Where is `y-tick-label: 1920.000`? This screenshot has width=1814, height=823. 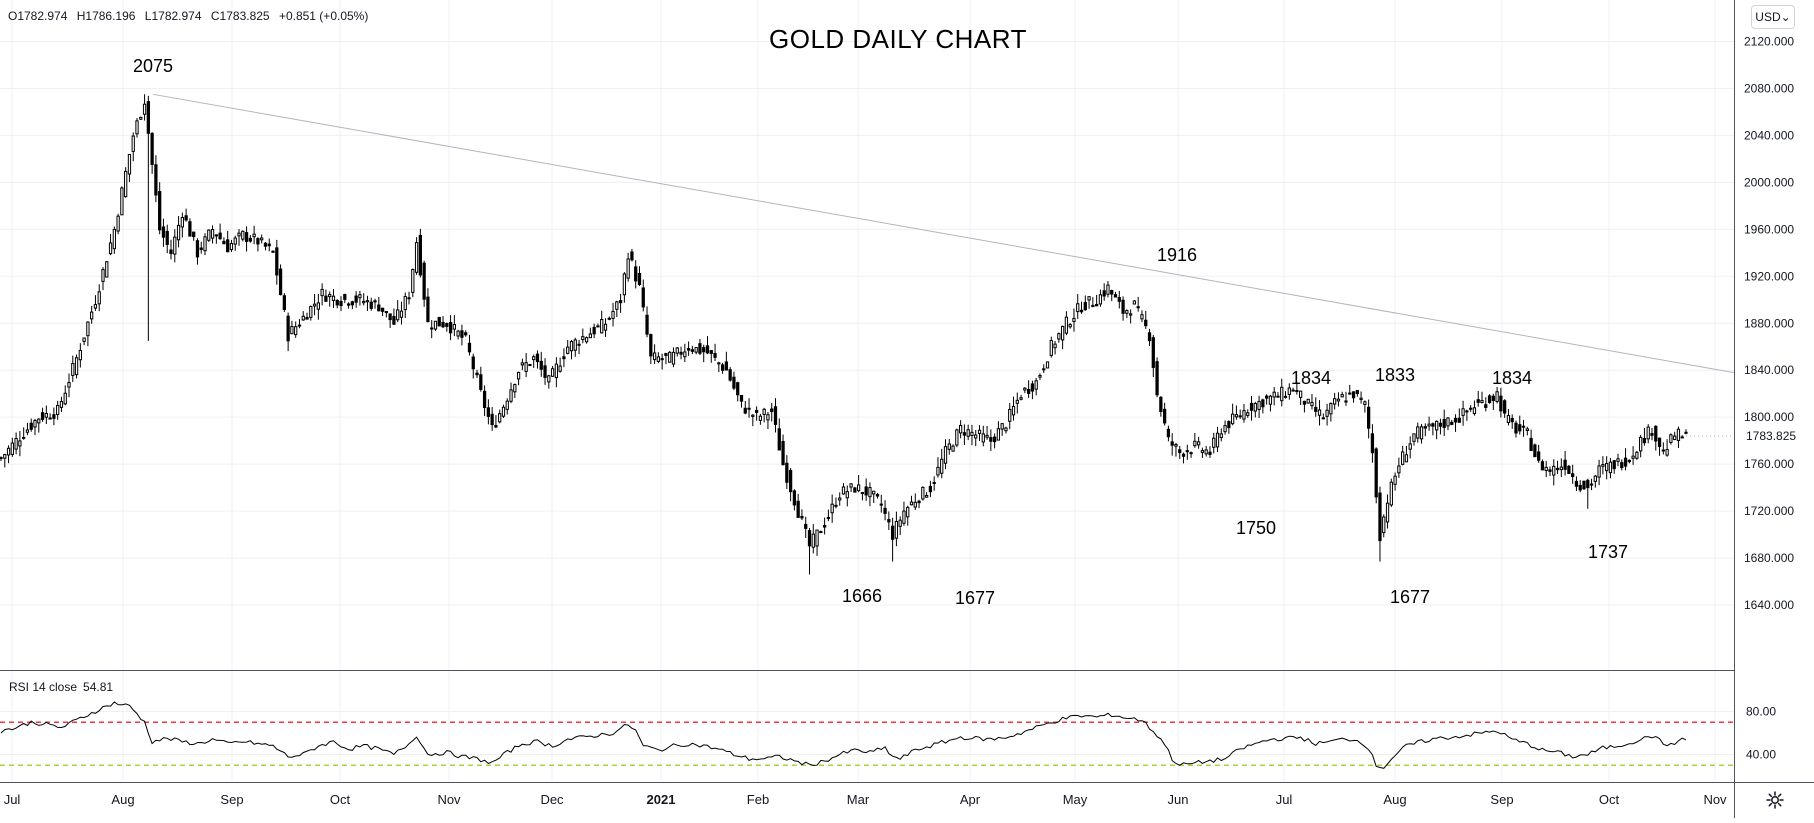 y-tick-label: 1920.000 is located at coordinates (1769, 276).